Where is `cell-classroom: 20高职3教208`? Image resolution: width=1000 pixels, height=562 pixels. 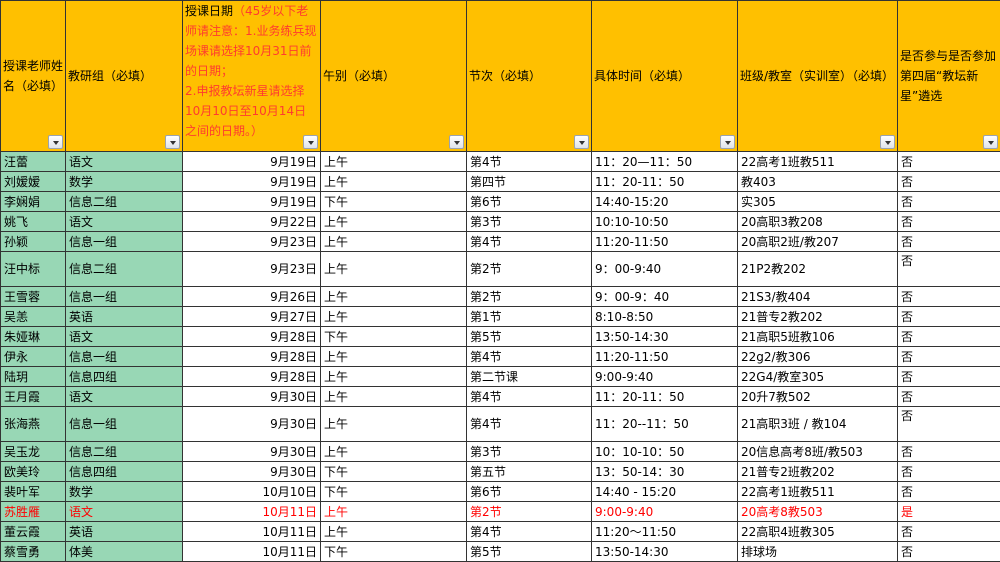 cell-classroom: 20高职3教208 is located at coordinates (817, 221).